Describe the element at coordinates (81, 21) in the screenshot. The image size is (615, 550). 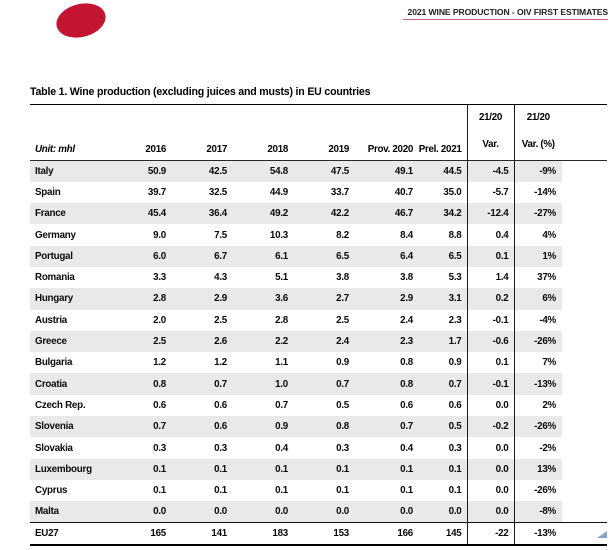
I see `oiv-logo-icon` at that location.